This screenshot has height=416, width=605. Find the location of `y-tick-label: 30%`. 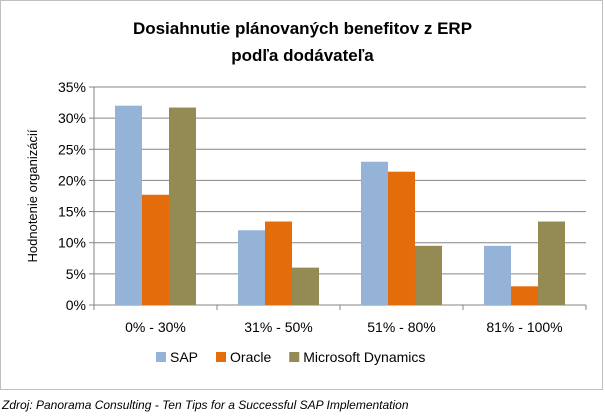

y-tick-label: 30% is located at coordinates (72, 118).